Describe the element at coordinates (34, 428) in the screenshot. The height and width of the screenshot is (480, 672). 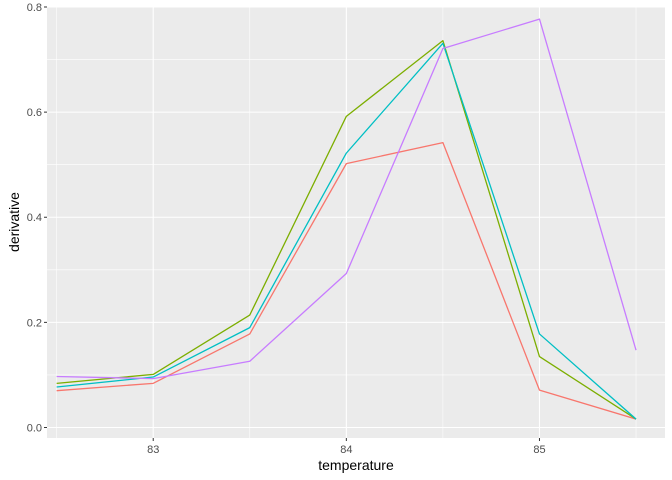
I see `y-tick-label: 0.0` at that location.